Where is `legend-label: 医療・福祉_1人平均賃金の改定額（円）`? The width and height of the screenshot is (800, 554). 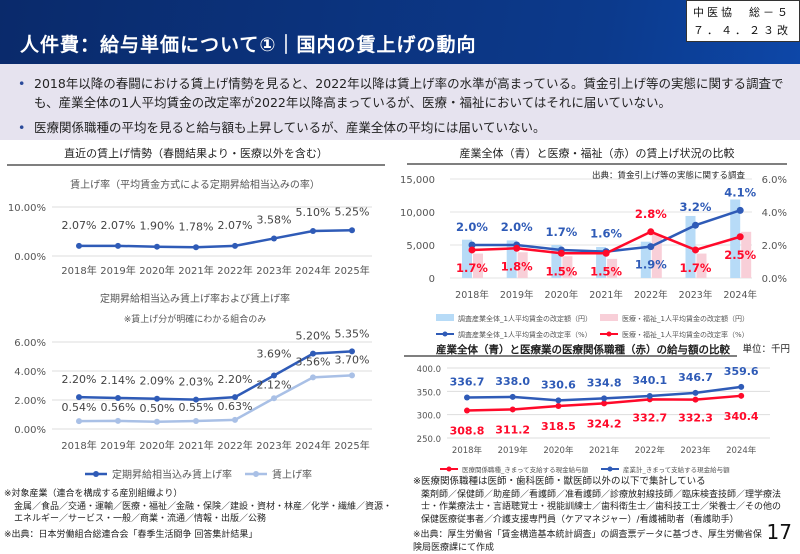
legend-label: 医療・福祉_1人平均賃金の改定額（円） is located at coordinates (685, 318).